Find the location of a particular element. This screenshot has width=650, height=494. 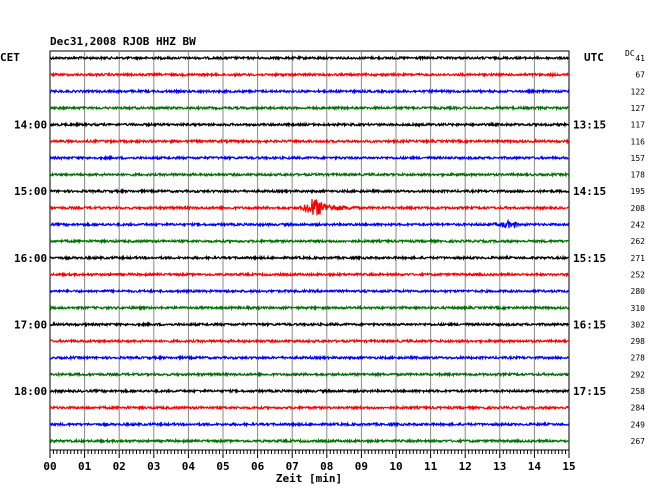

x-tick-label: 04 is located at coordinates (189, 466).